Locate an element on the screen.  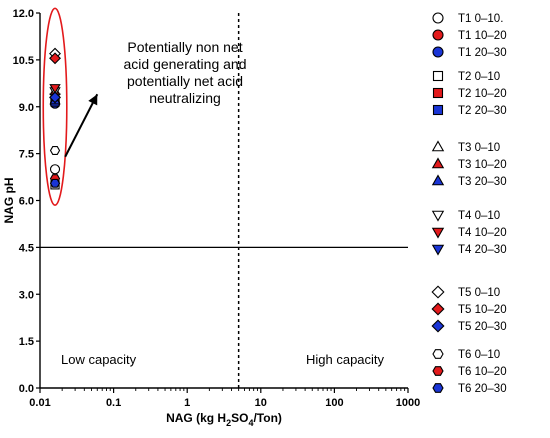
legend-item: T6 0–10 is located at coordinates (466, 355).